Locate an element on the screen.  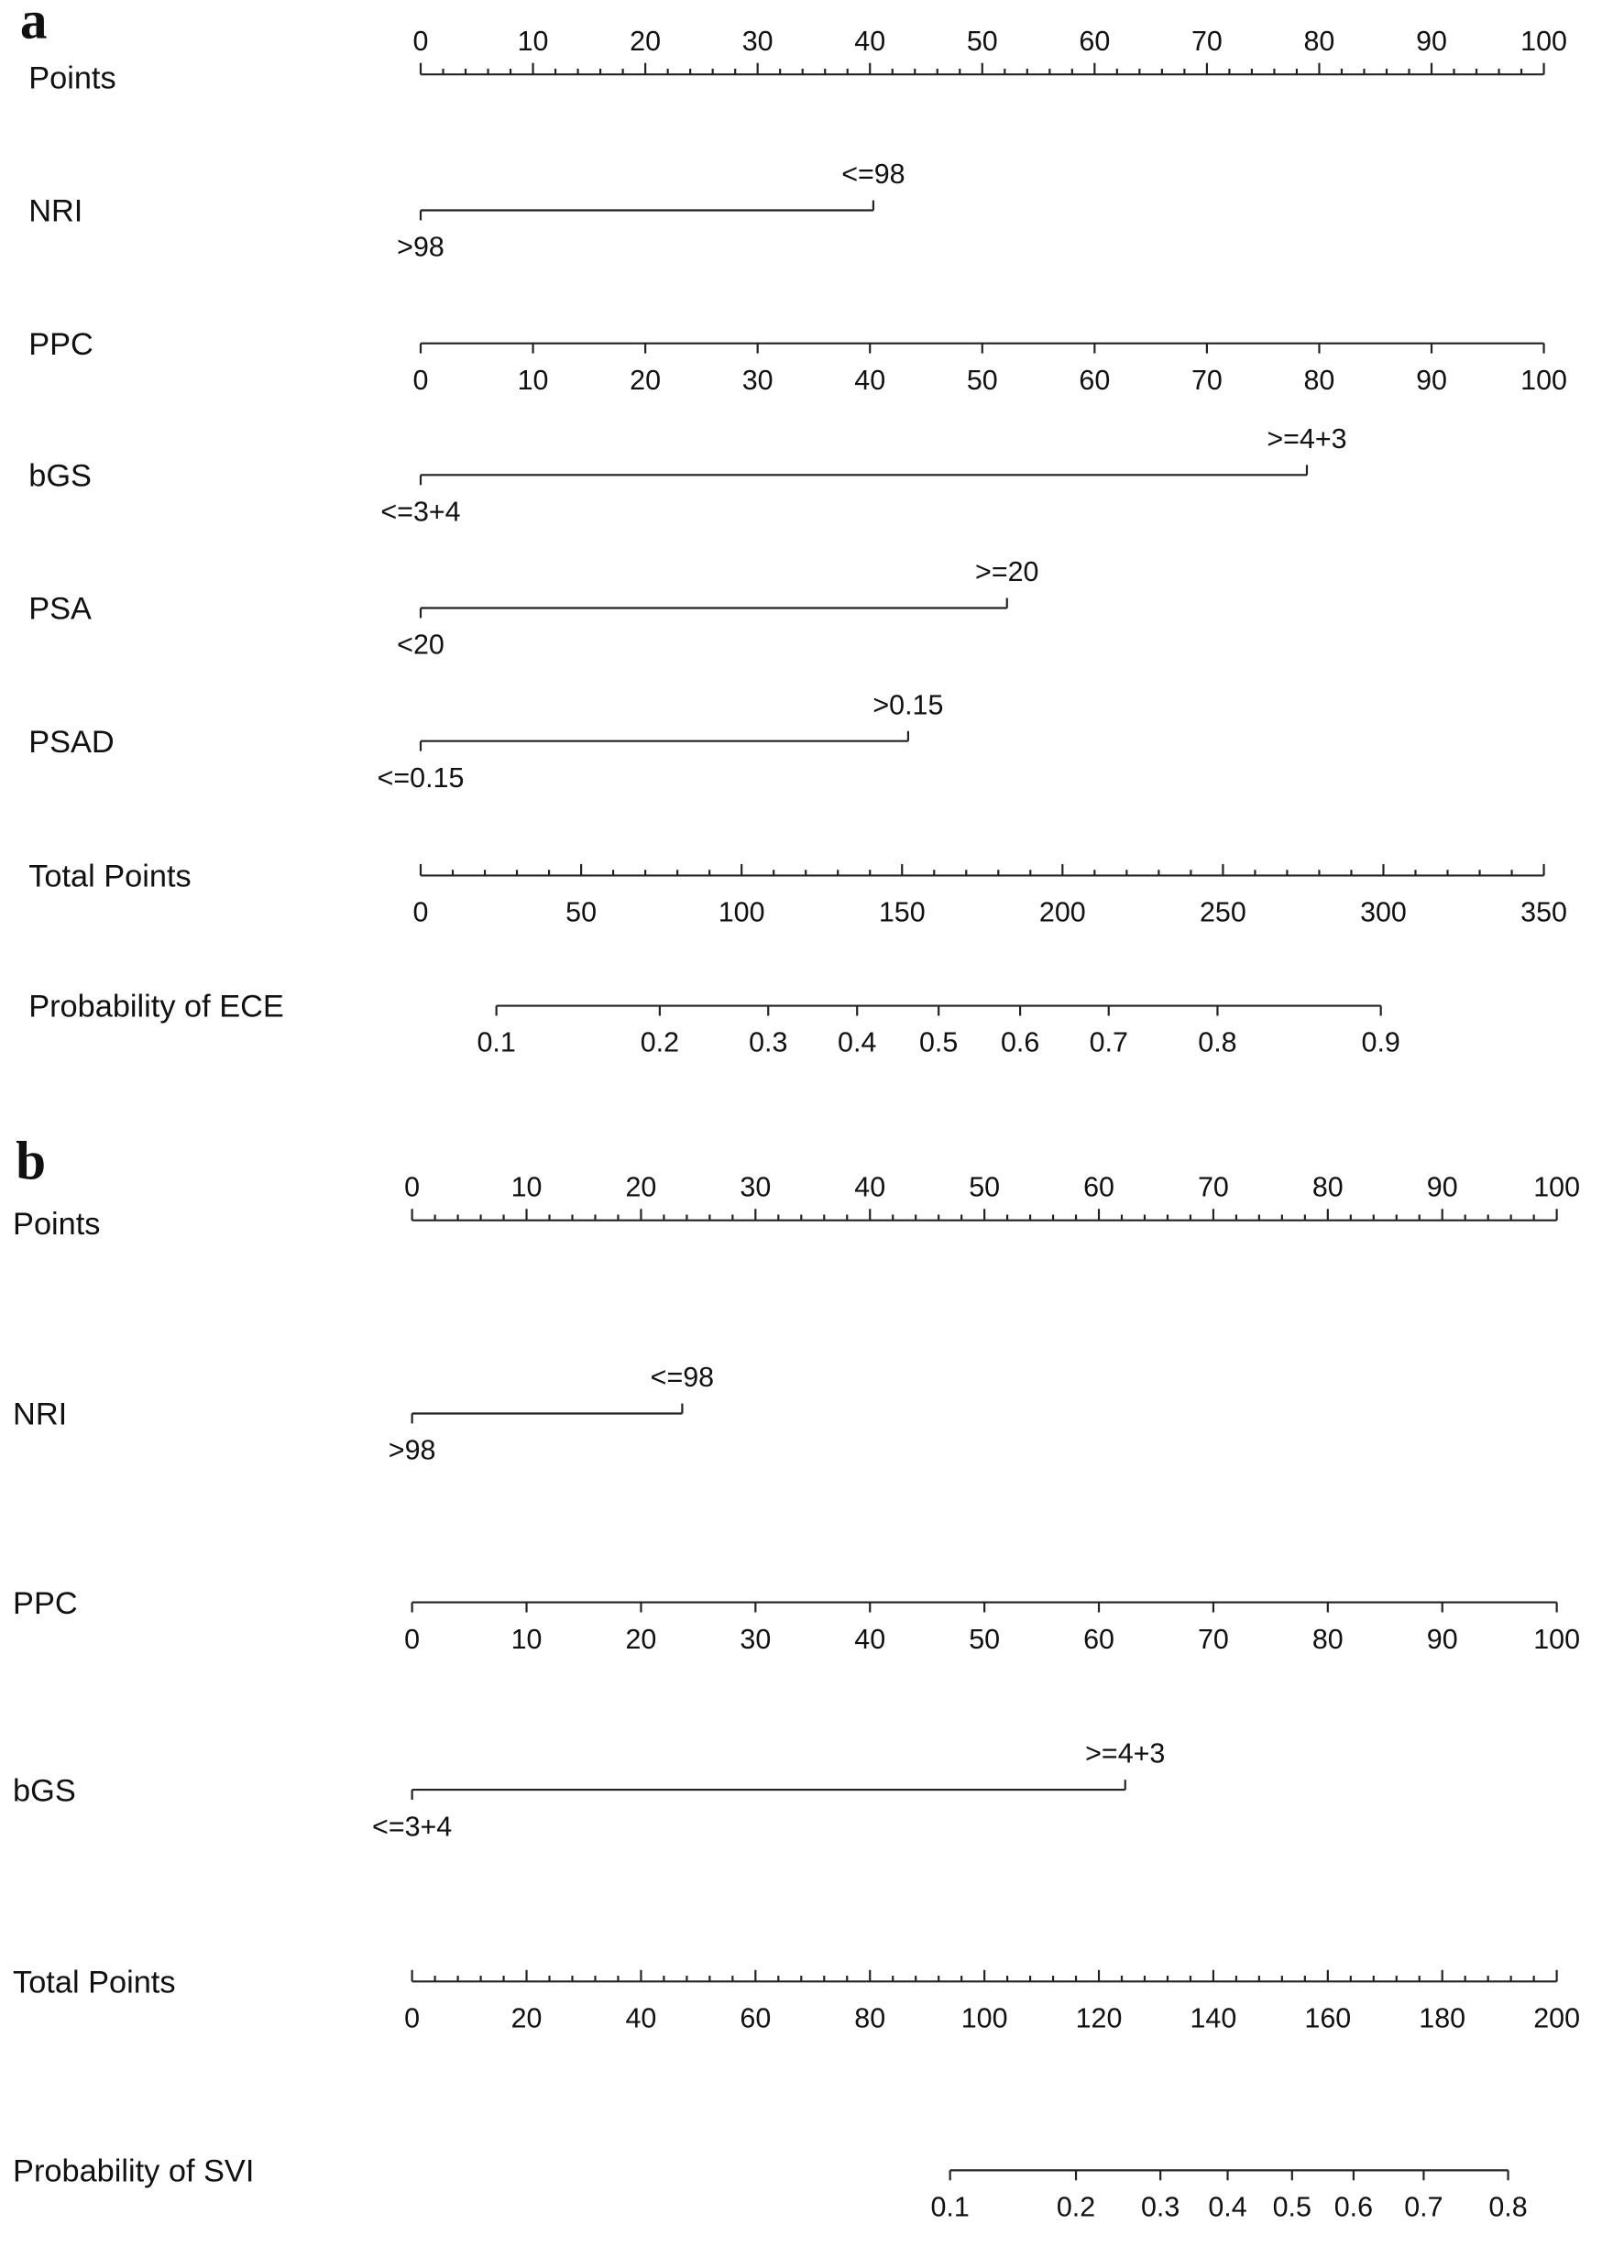
row-label: PSA is located at coordinates (60, 609).